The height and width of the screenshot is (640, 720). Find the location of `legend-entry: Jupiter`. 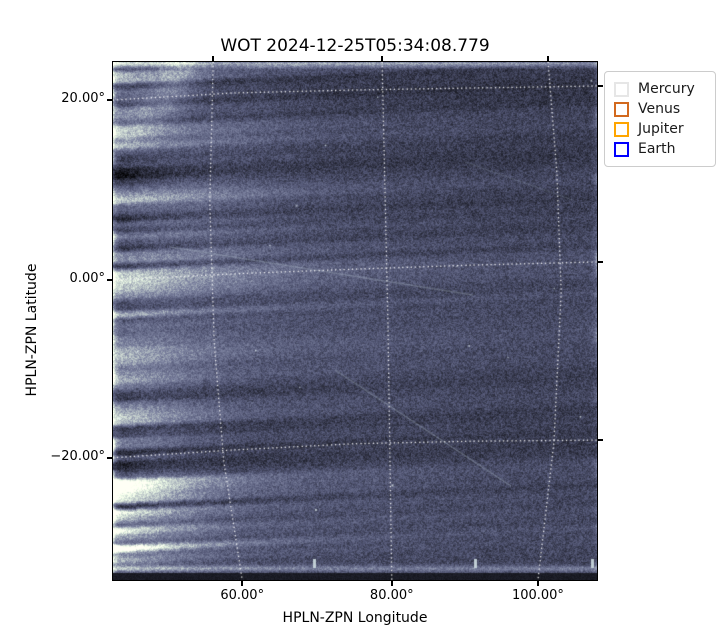

legend-entry: Jupiter is located at coordinates (660, 129).